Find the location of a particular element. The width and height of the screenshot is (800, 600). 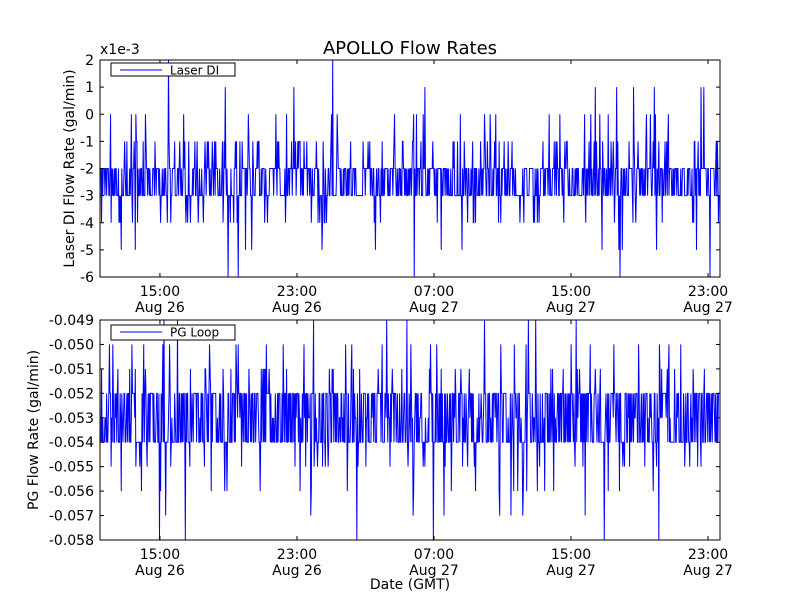

laser-di-legend-label: Laser DI is located at coordinates (194, 71).